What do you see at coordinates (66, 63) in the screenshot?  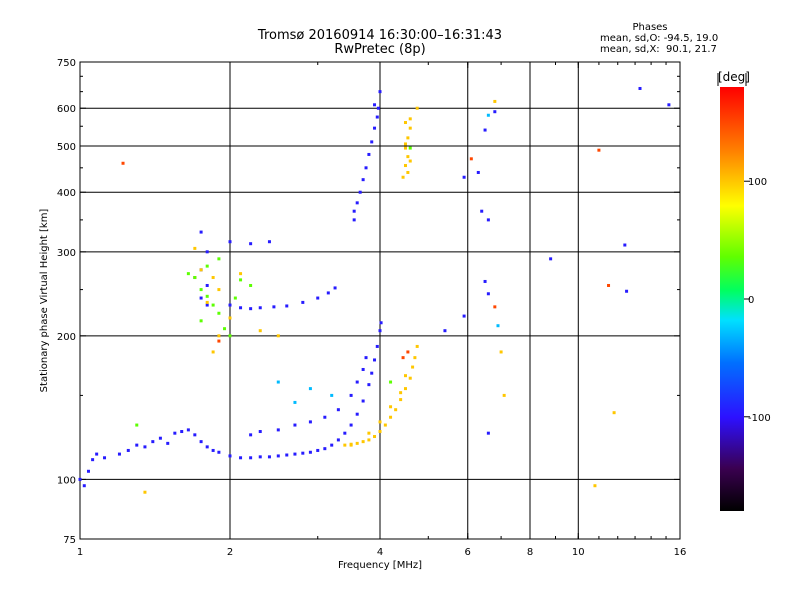 I see `y-tick-label: 750` at bounding box center [66, 63].